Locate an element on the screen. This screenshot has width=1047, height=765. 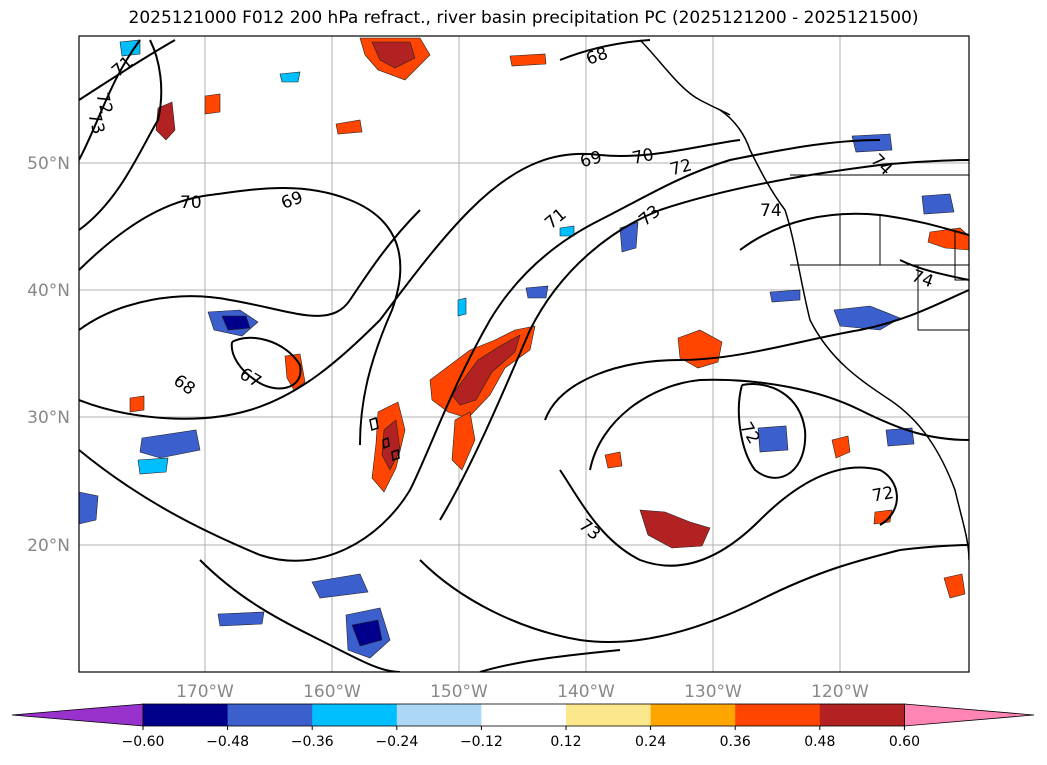
longitude-labels: 170°W 160°W 150°W 140°W 130°W 120°W is located at coordinates (522, 692).